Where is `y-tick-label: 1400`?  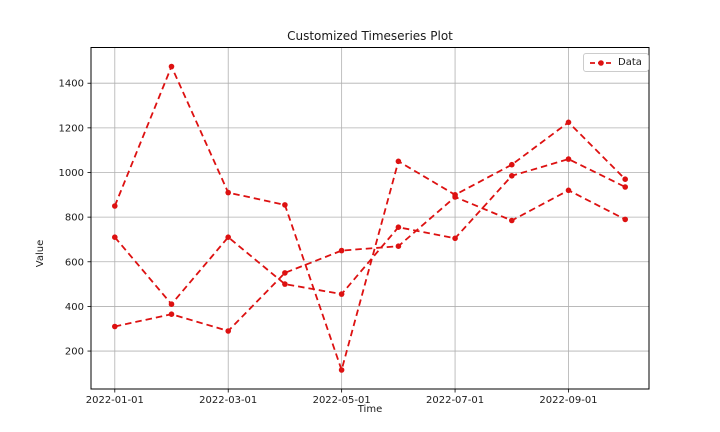
y-tick-label: 1400 is located at coordinates (71, 84).